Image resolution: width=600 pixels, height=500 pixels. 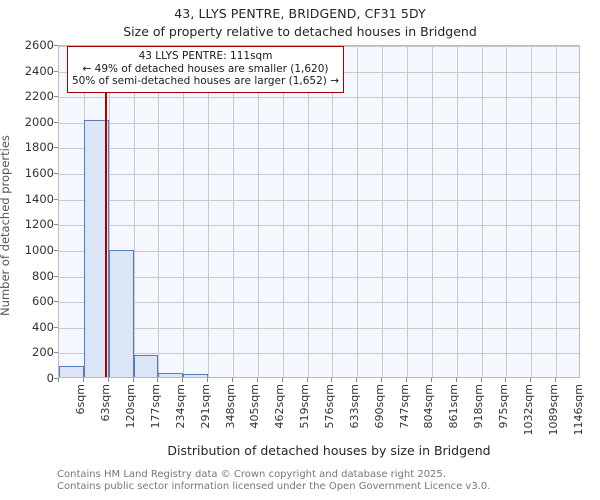 I want to click on x-axis-tick-label: 804sqm, so click(x=429, y=406).